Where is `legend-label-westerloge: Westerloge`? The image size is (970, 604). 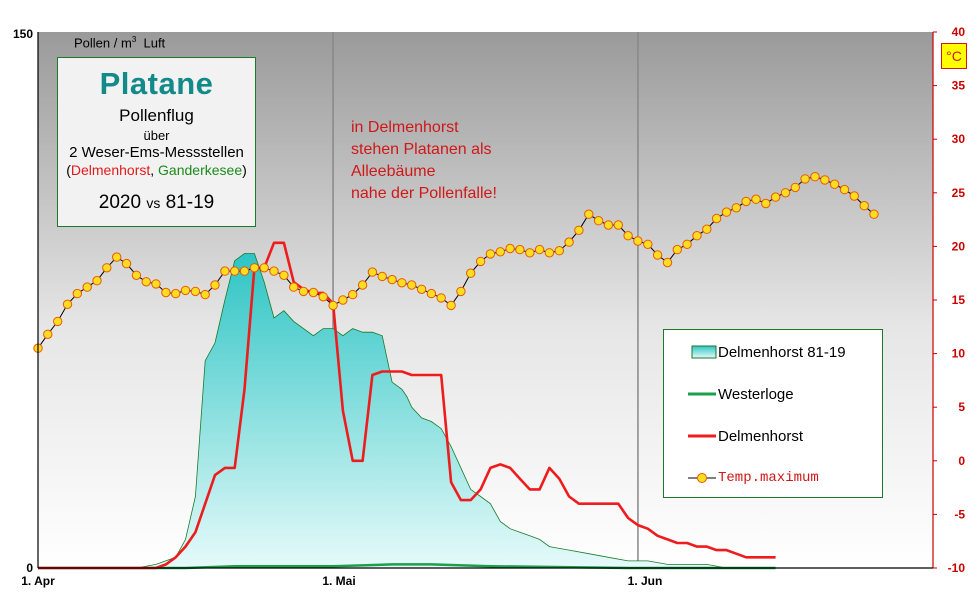 legend-label-westerloge: Westerloge is located at coordinates (756, 394).